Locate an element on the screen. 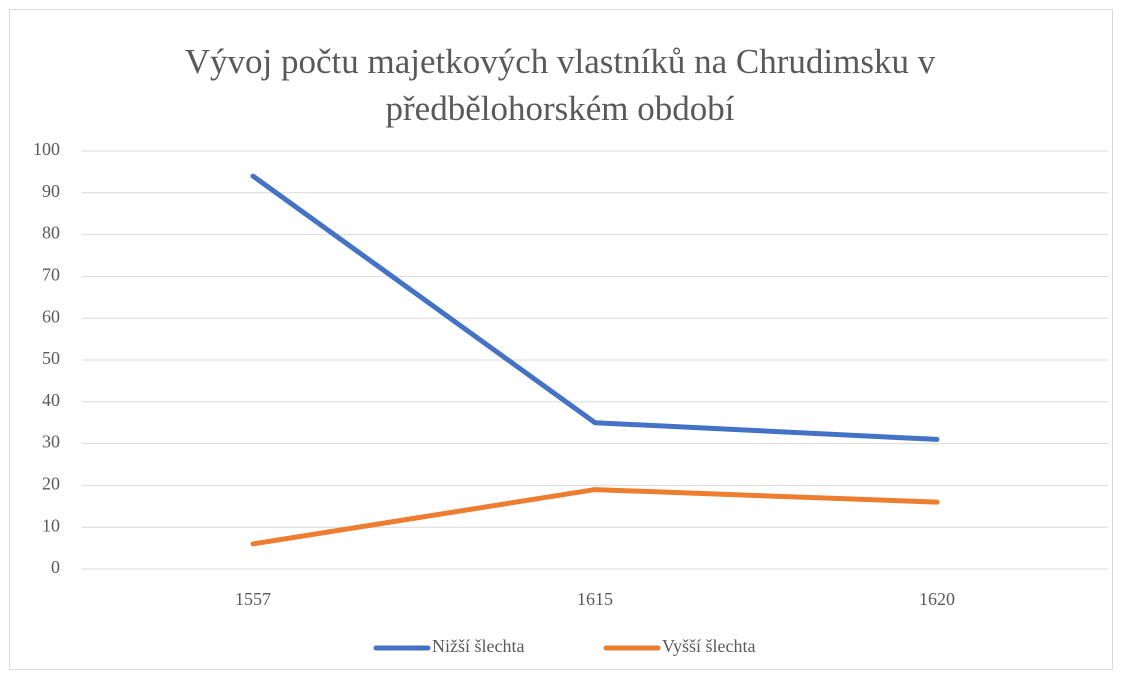  y-tick-label: 10 is located at coordinates (51, 525).